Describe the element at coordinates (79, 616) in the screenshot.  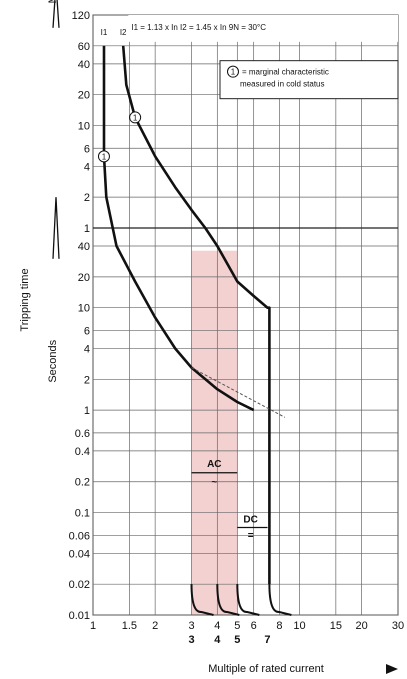
I see `y-tick-label-seconds: 0.01` at that location.